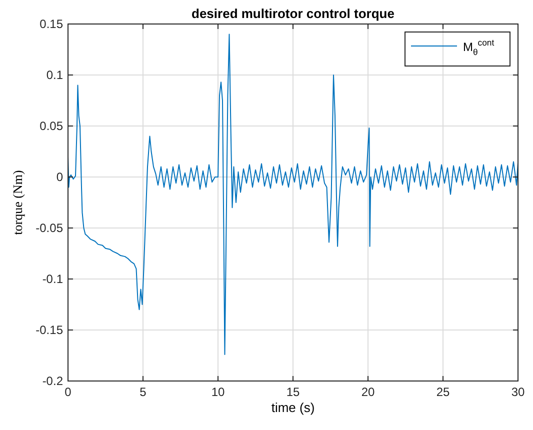 The image size is (533, 430). Describe the element at coordinates (50, 330) in the screenshot. I see `y-tick-label: -0.15` at that location.